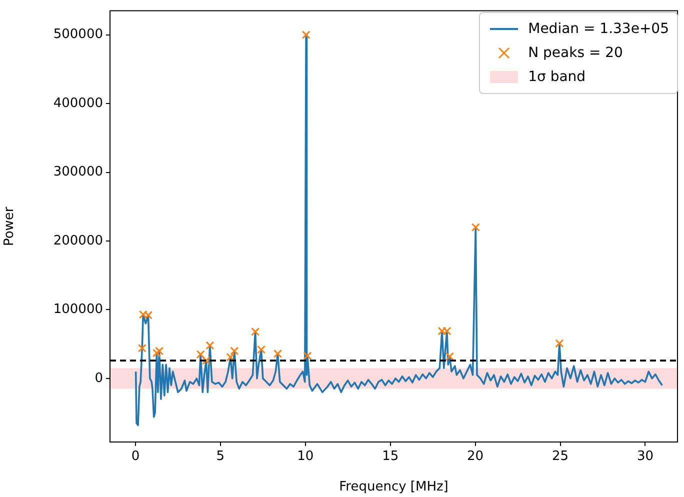 This screenshot has width=684, height=497. Describe the element at coordinates (98, 378) in the screenshot. I see `y-tick-label: 0` at that location.